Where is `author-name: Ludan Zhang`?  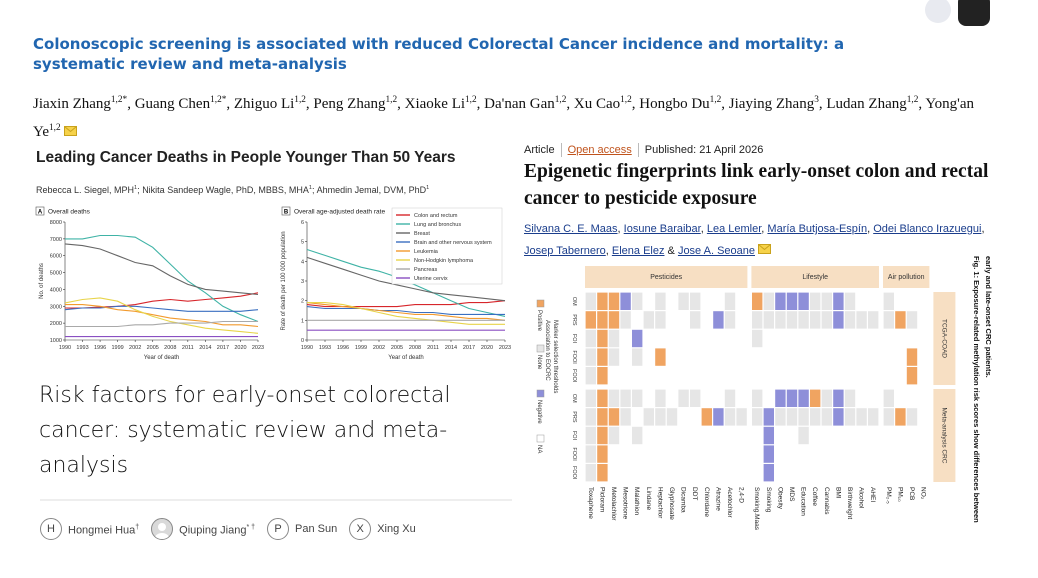 author-name: Ludan Zhang is located at coordinates (866, 104).